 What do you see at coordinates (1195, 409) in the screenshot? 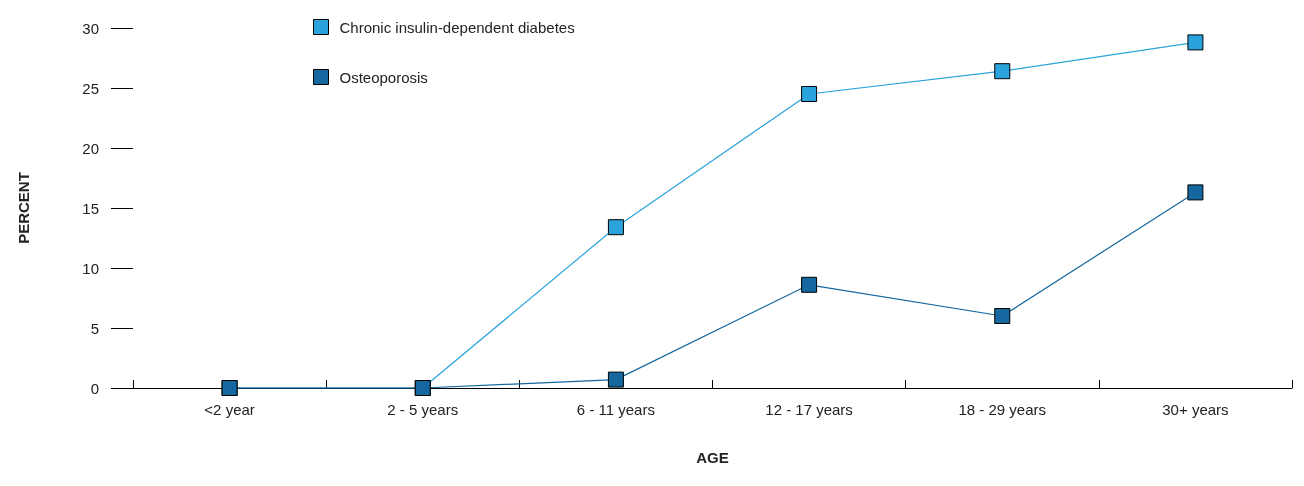
I see `x-tick-label: 30+ years` at bounding box center [1195, 409].